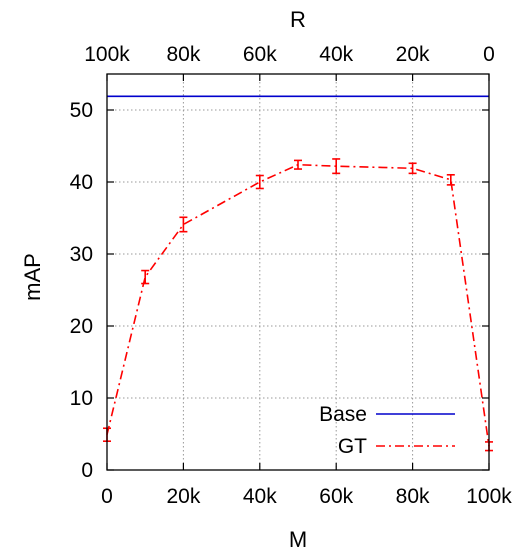 This screenshot has height=552, width=532. What do you see at coordinates (343, 414) in the screenshot?
I see `legend-label-base: Base` at bounding box center [343, 414].